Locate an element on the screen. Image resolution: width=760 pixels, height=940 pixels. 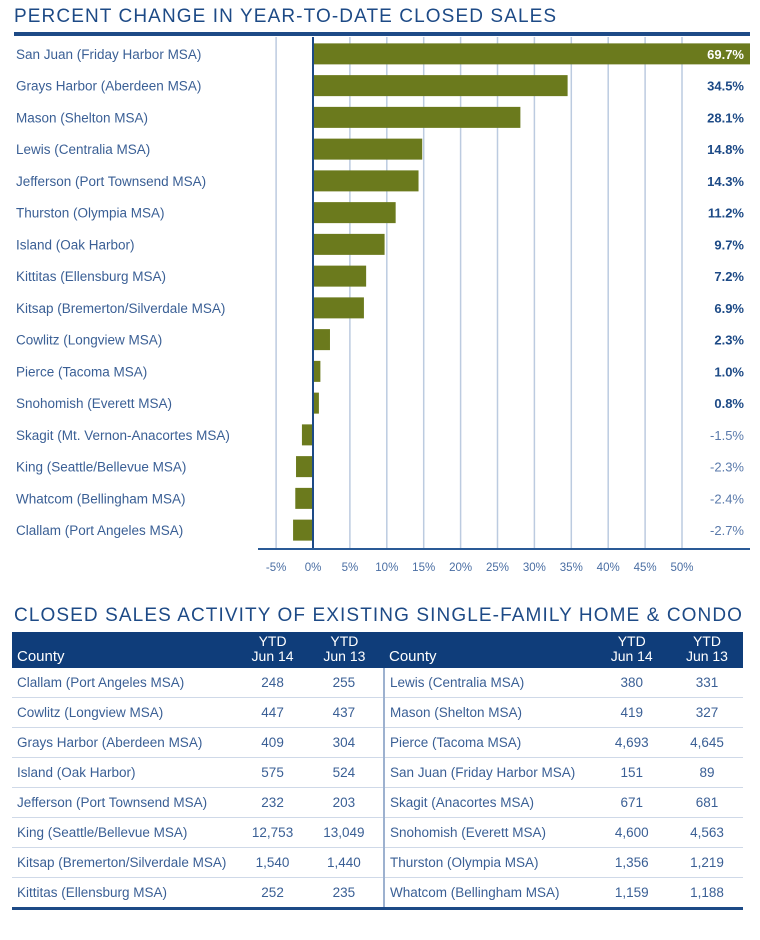
ytd-jun13-cell: 203 is located at coordinates (344, 802).